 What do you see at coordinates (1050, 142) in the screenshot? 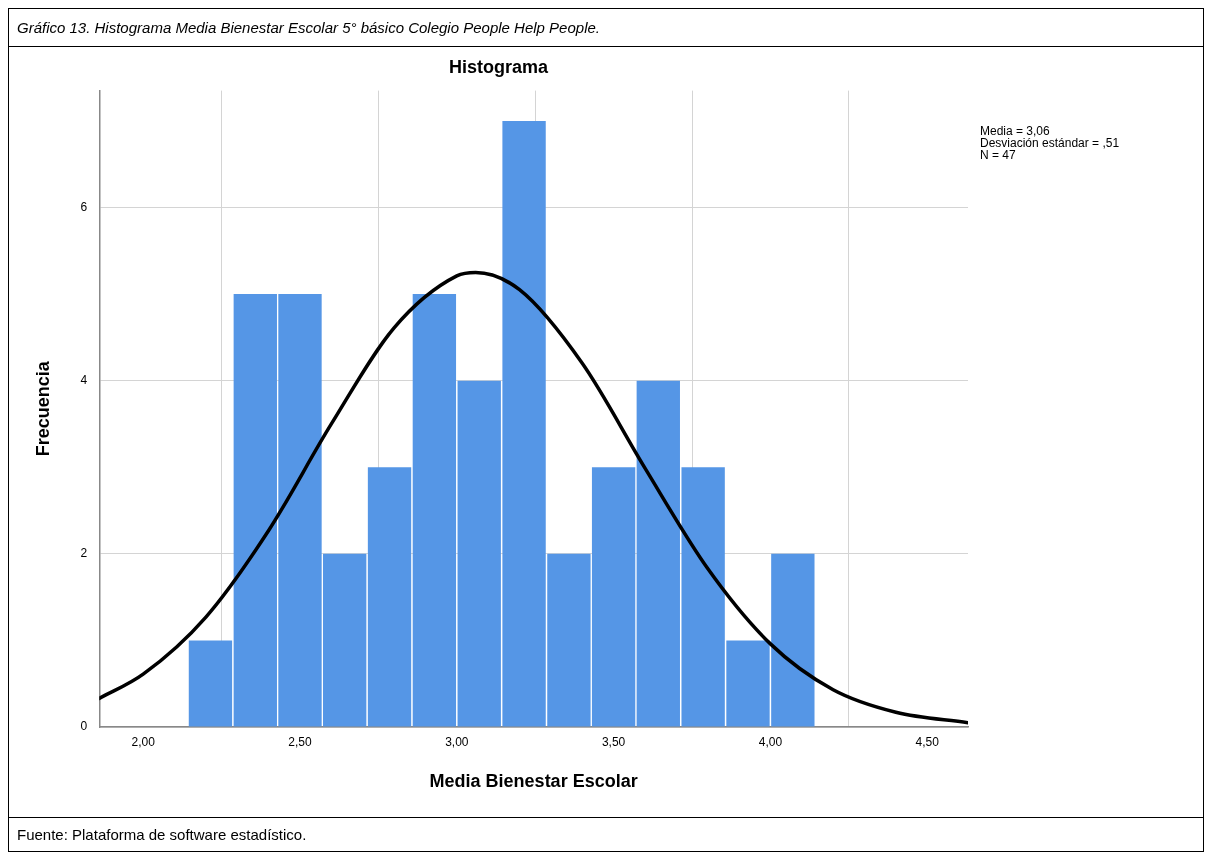
I see `text: Desviación estándar = ,51` at bounding box center [1050, 142].